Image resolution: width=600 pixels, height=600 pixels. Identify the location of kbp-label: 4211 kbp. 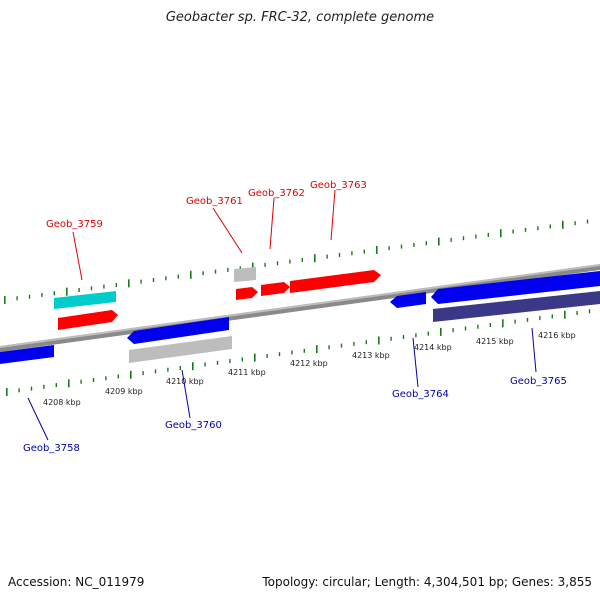
(247, 372).